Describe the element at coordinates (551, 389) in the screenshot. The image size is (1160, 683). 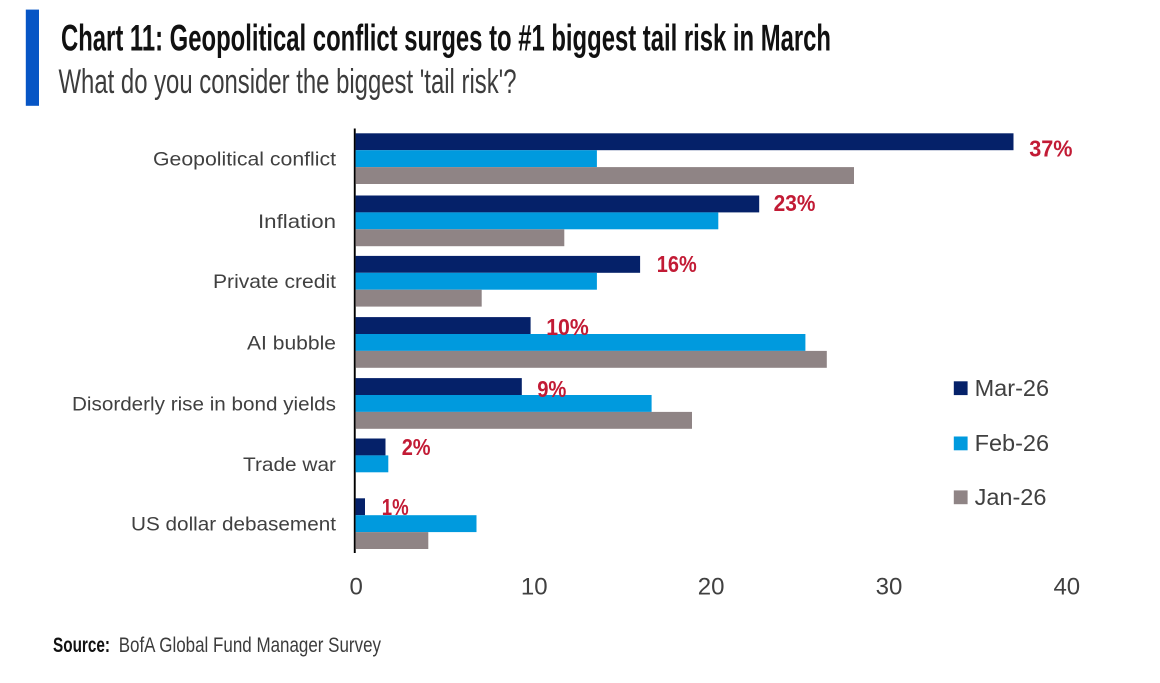
I see `svg-text: 9%` at that location.